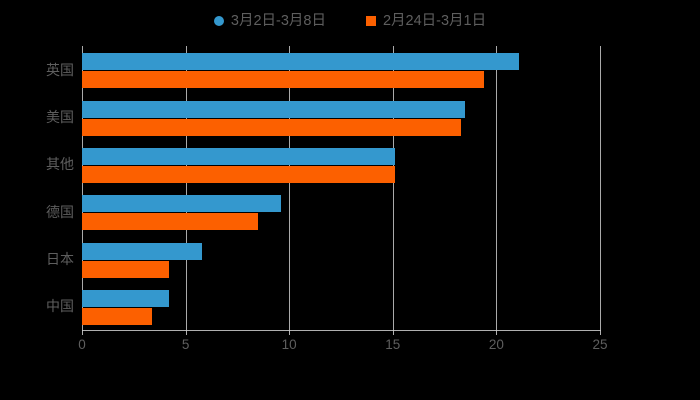 The height and width of the screenshot is (400, 700). I want to click on y-axis-labels: 英国美国其他德国日本中国, so click(37, 188).